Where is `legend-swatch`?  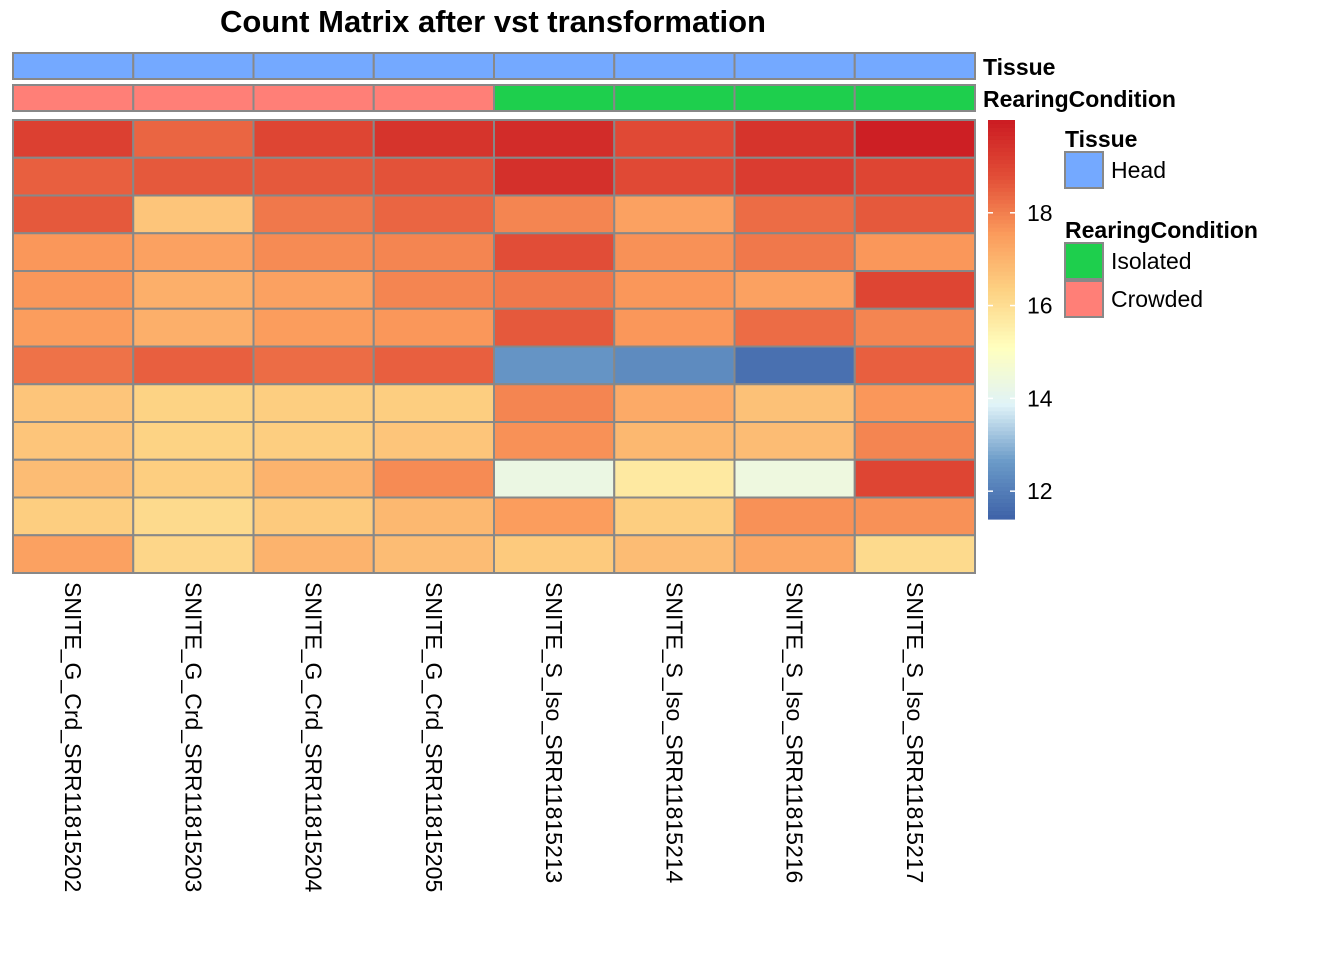
legend-swatch is located at coordinates (1084, 170).